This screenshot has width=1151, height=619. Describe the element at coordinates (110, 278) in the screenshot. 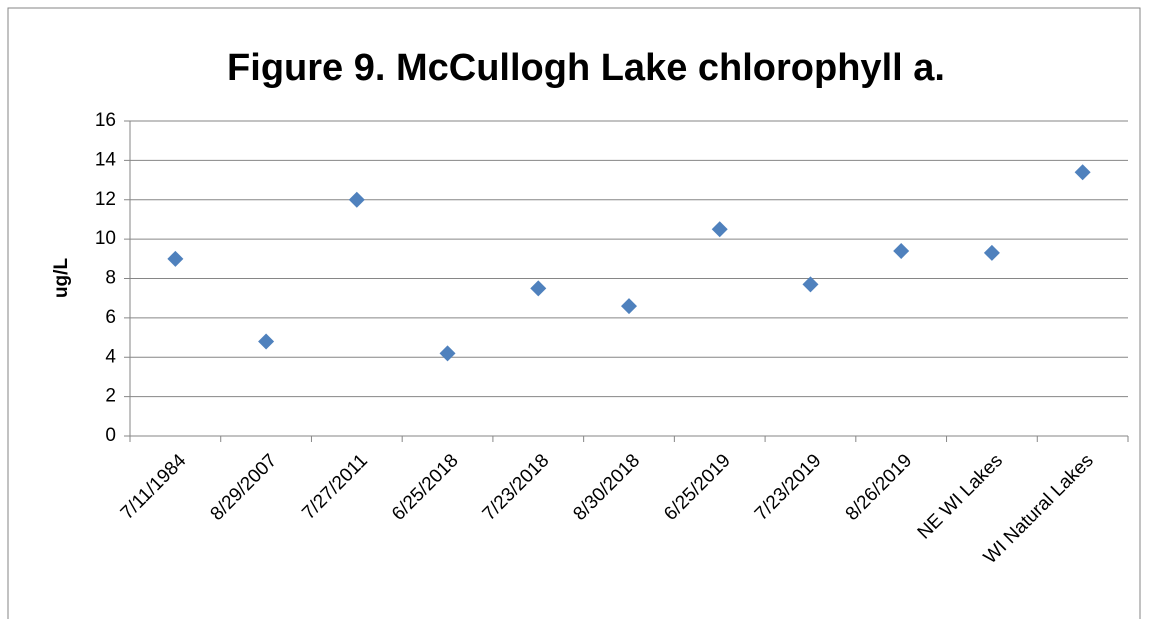

I see `y-tick-label: 8` at that location.